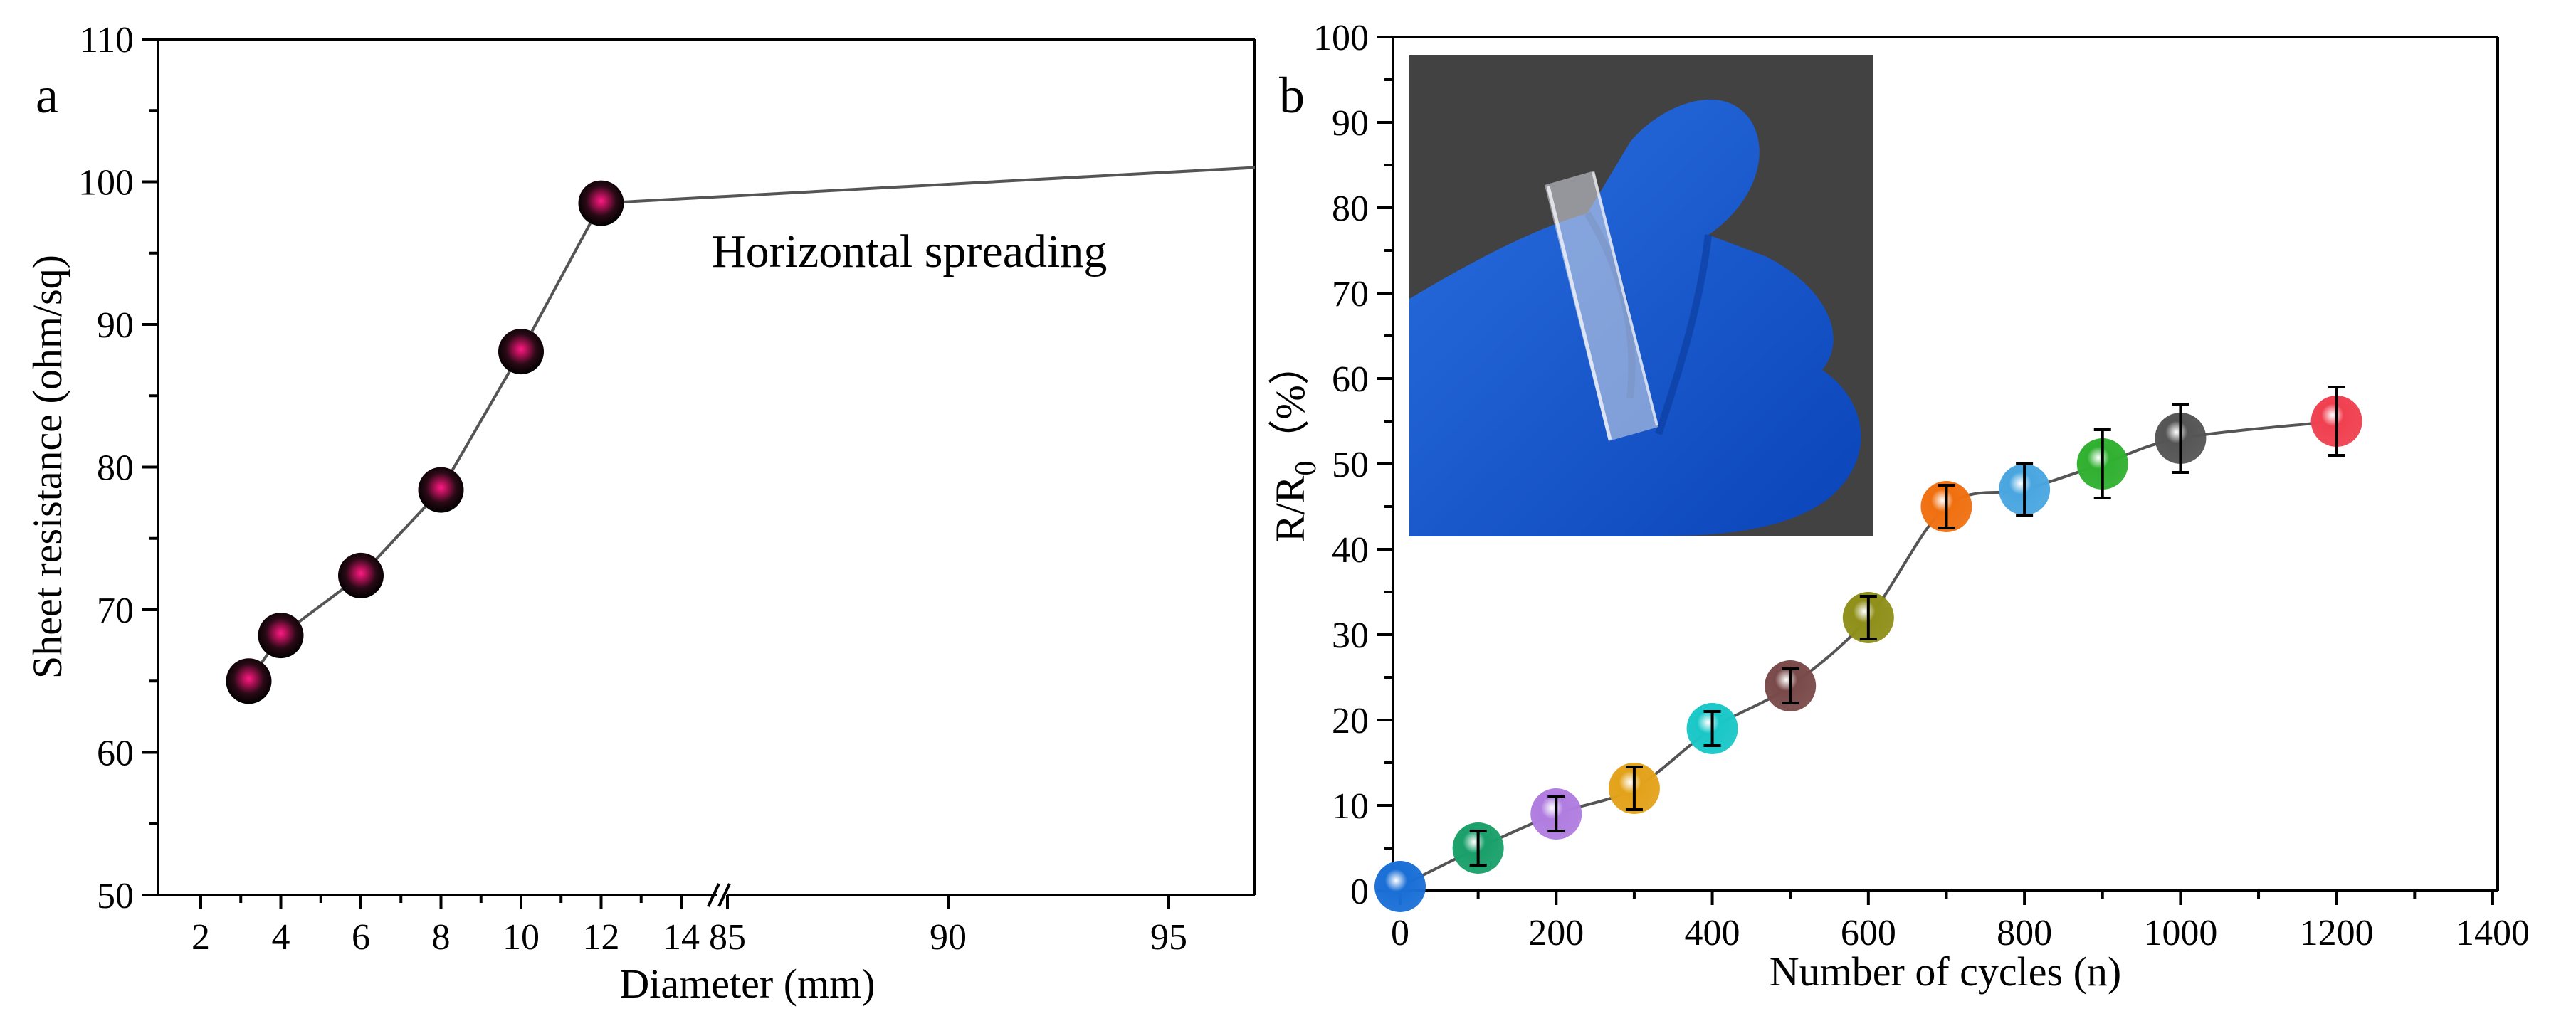 The width and height of the screenshot is (2576, 1021). Describe the element at coordinates (47, 467) in the screenshot. I see `panel-a-y-label: Sheet resistance (ohm/sq)` at that location.